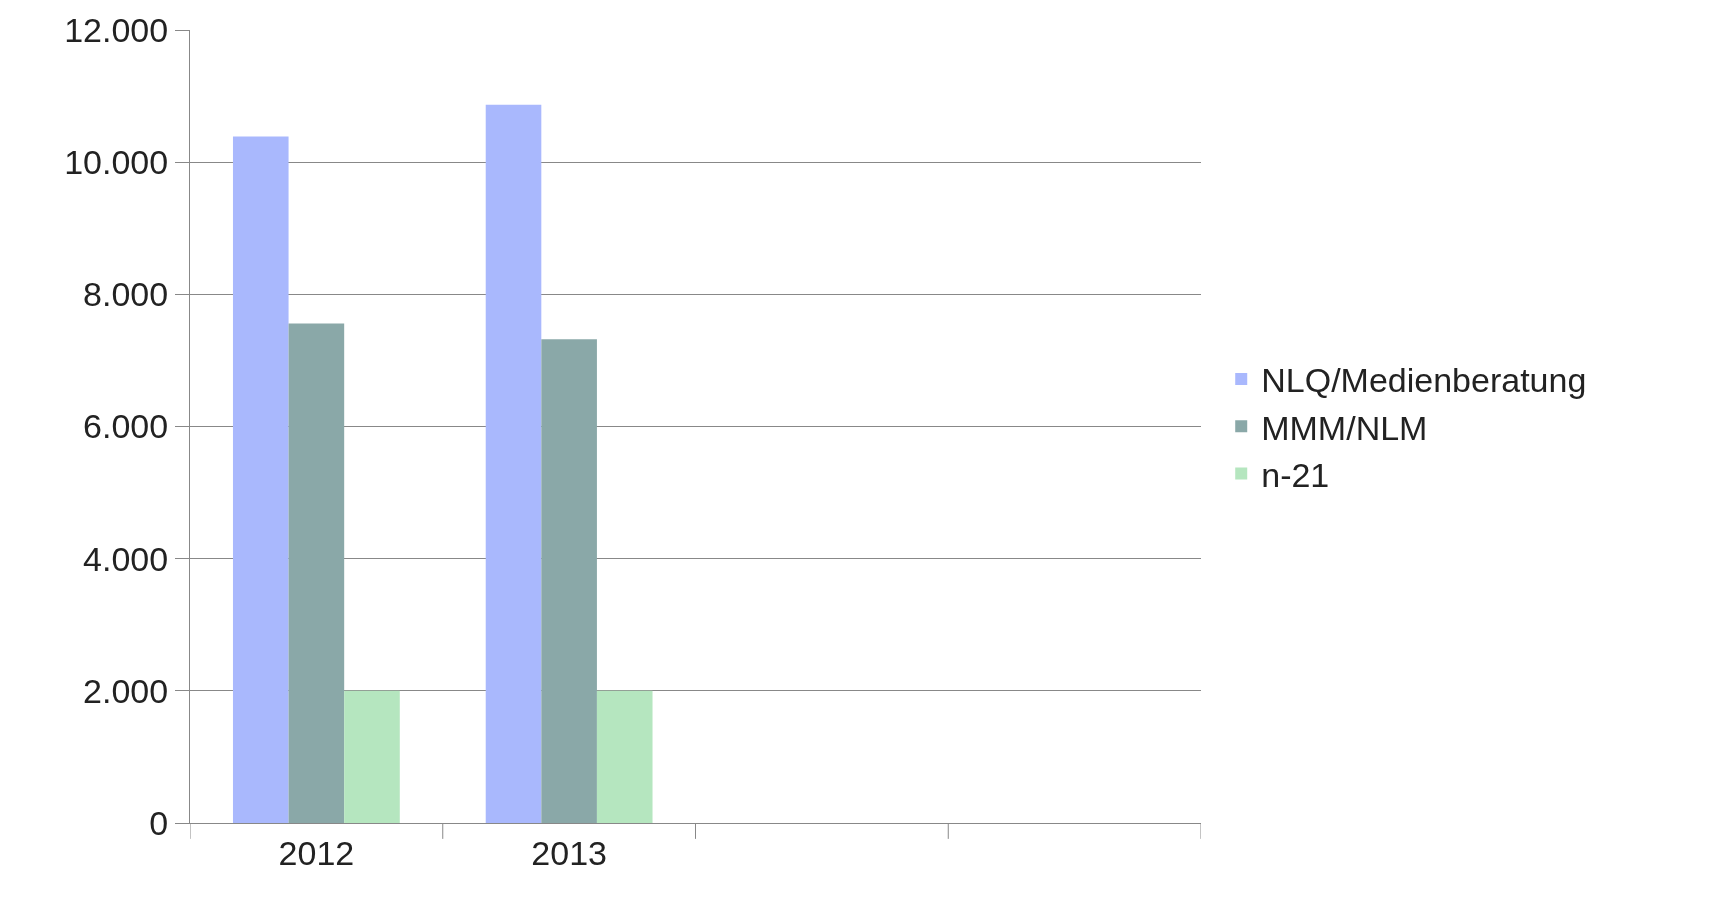  What do you see at coordinates (126, 426) in the screenshot?
I see `y-tick-label: 6.000` at bounding box center [126, 426].